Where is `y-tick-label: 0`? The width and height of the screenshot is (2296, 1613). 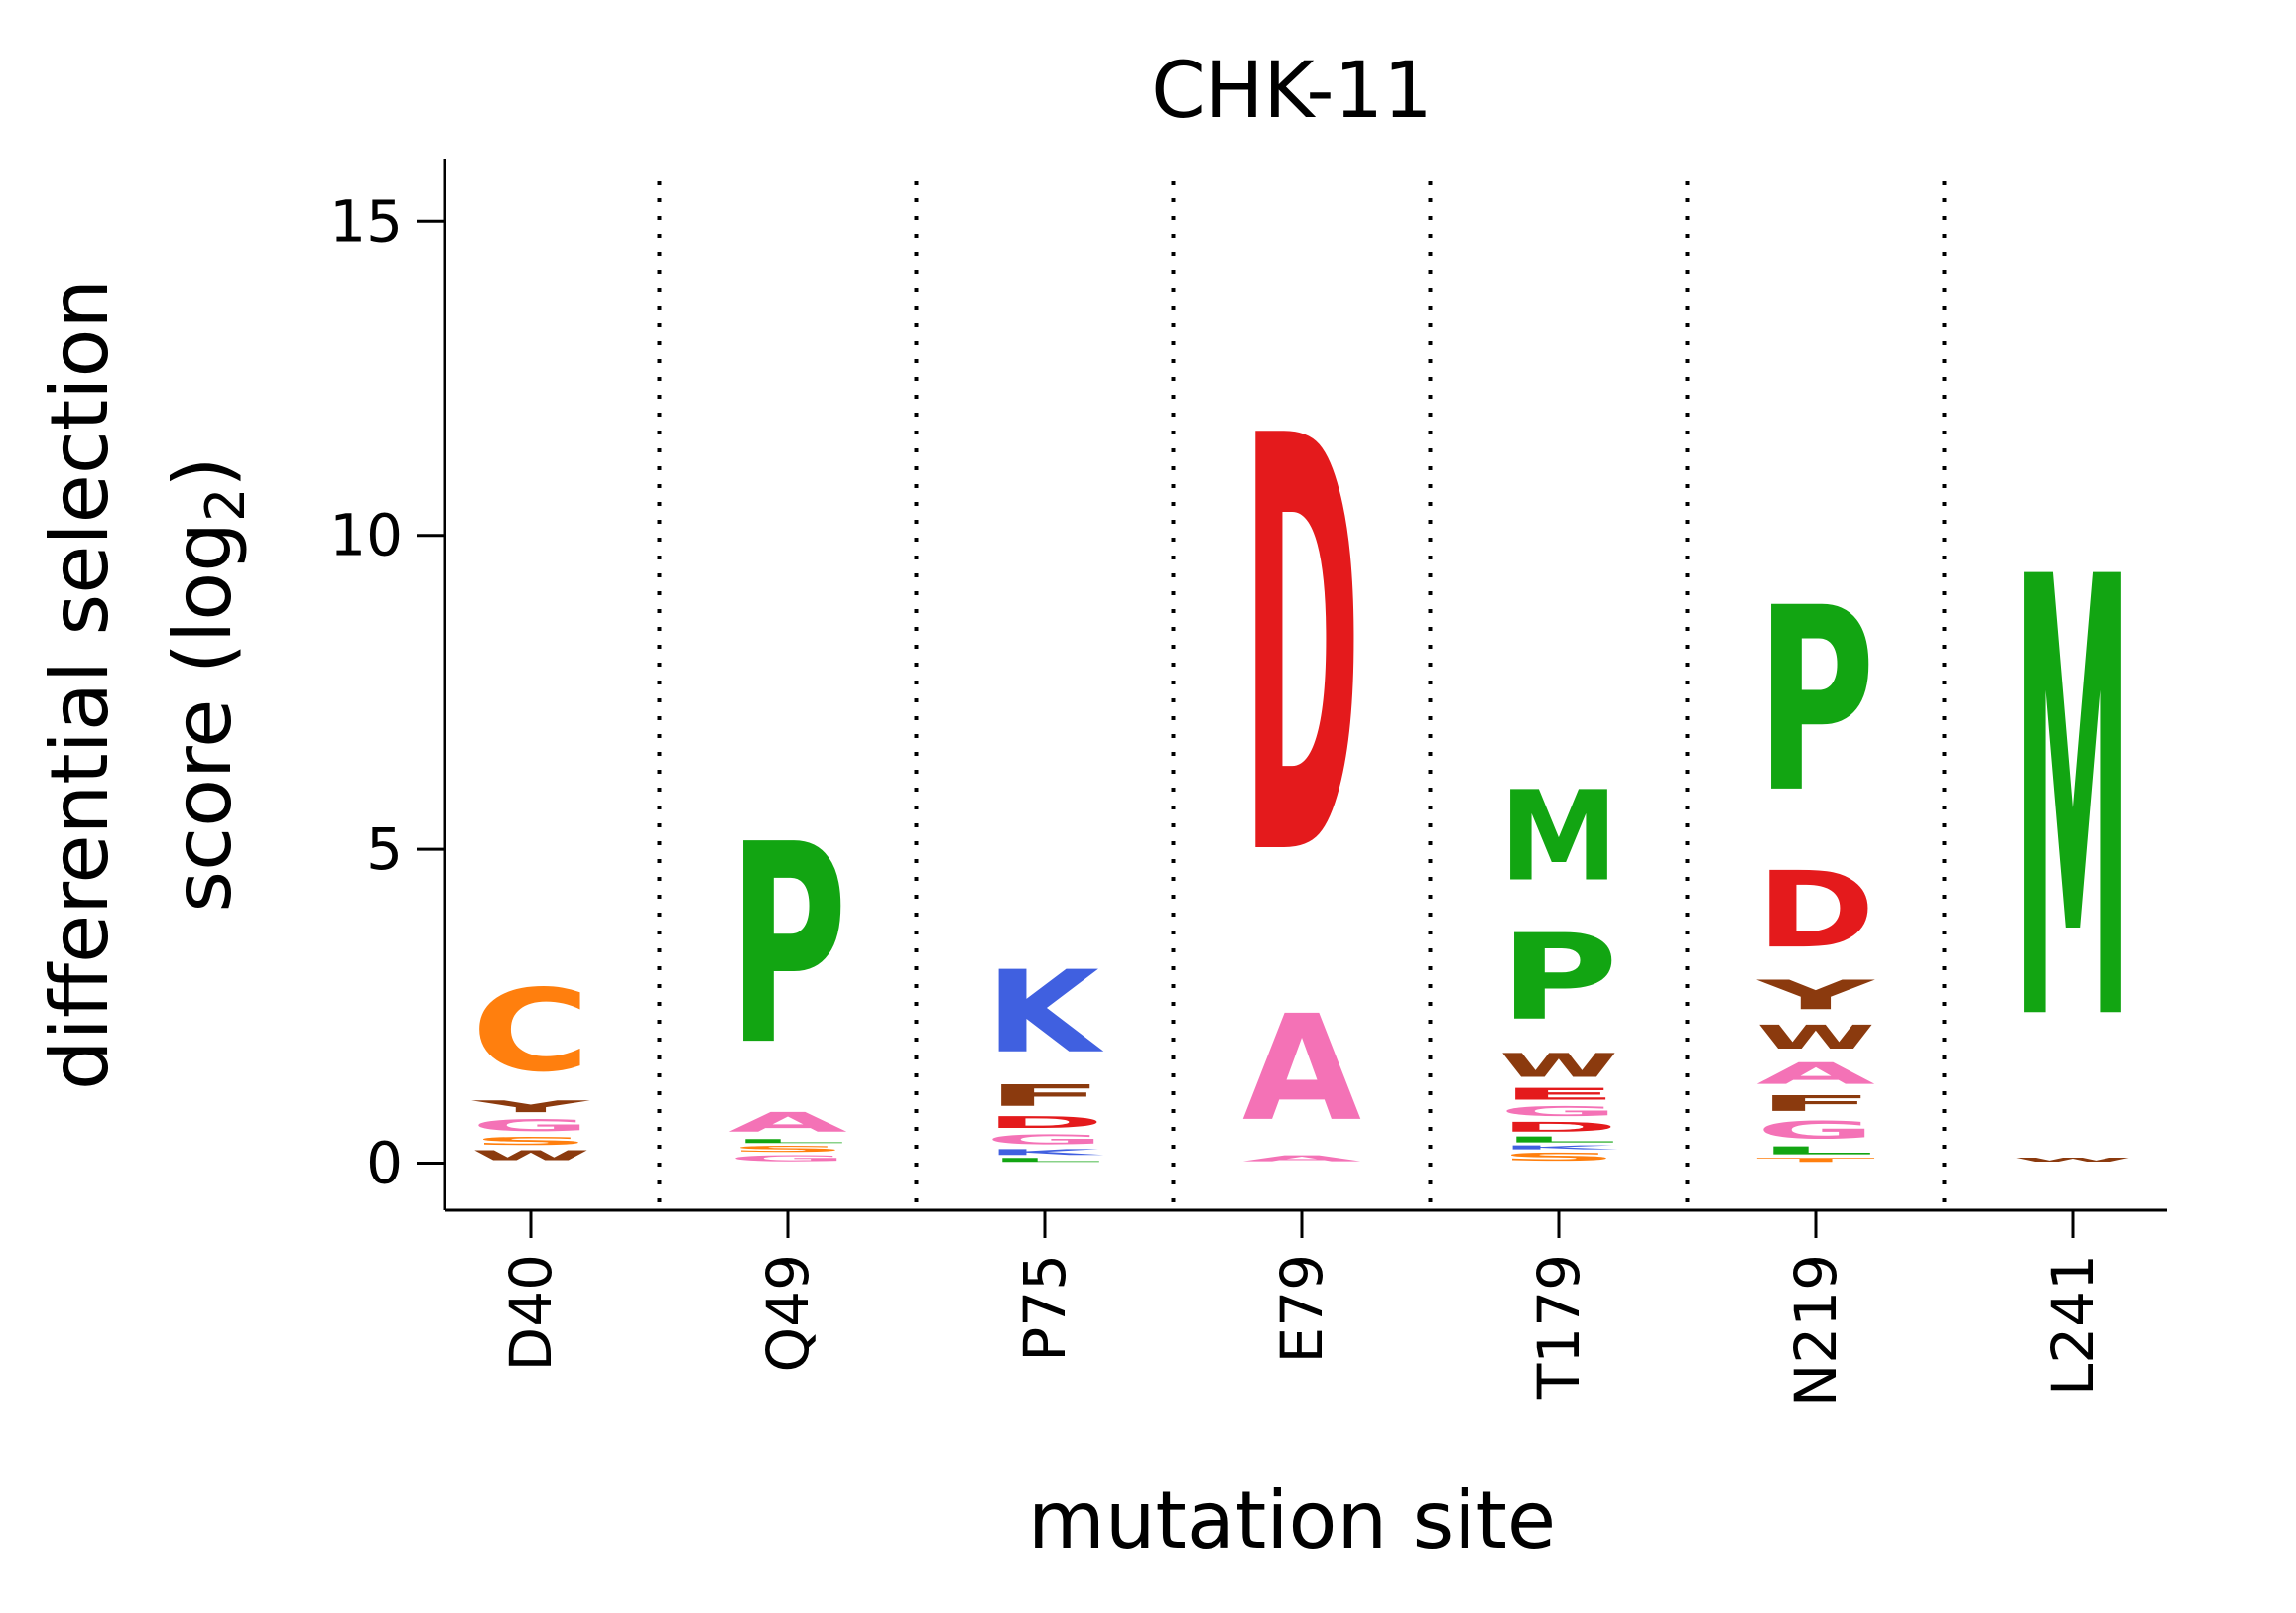 y-tick-label: 0 is located at coordinates (384, 1163).